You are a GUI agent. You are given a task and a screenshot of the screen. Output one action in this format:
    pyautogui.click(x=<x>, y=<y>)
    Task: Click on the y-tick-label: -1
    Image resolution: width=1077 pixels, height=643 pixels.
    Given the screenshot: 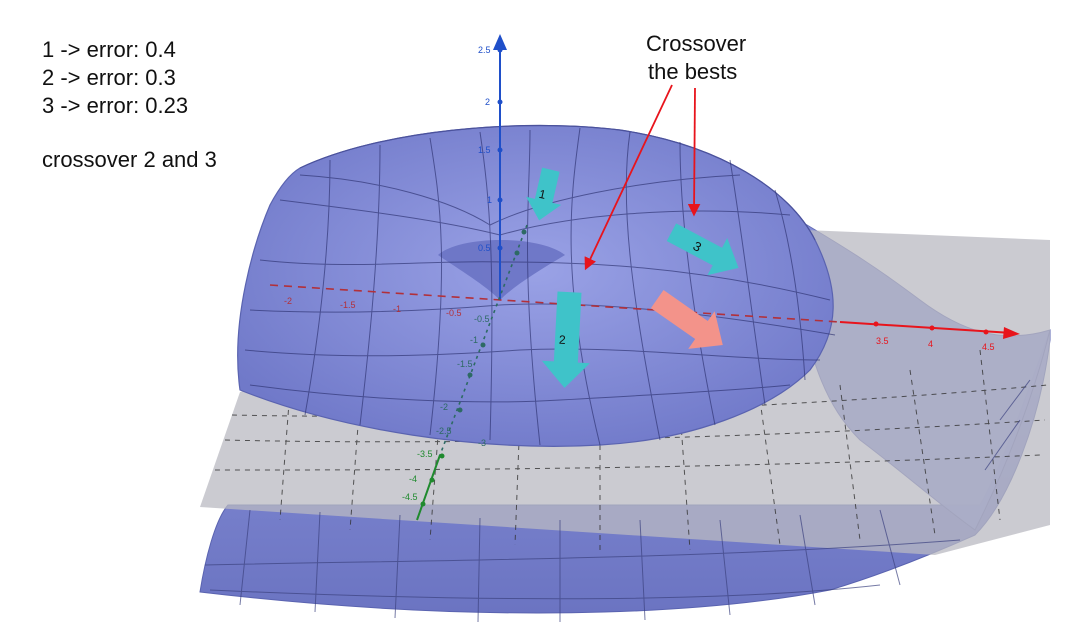 What is the action you would take?
    pyautogui.click(x=474, y=340)
    